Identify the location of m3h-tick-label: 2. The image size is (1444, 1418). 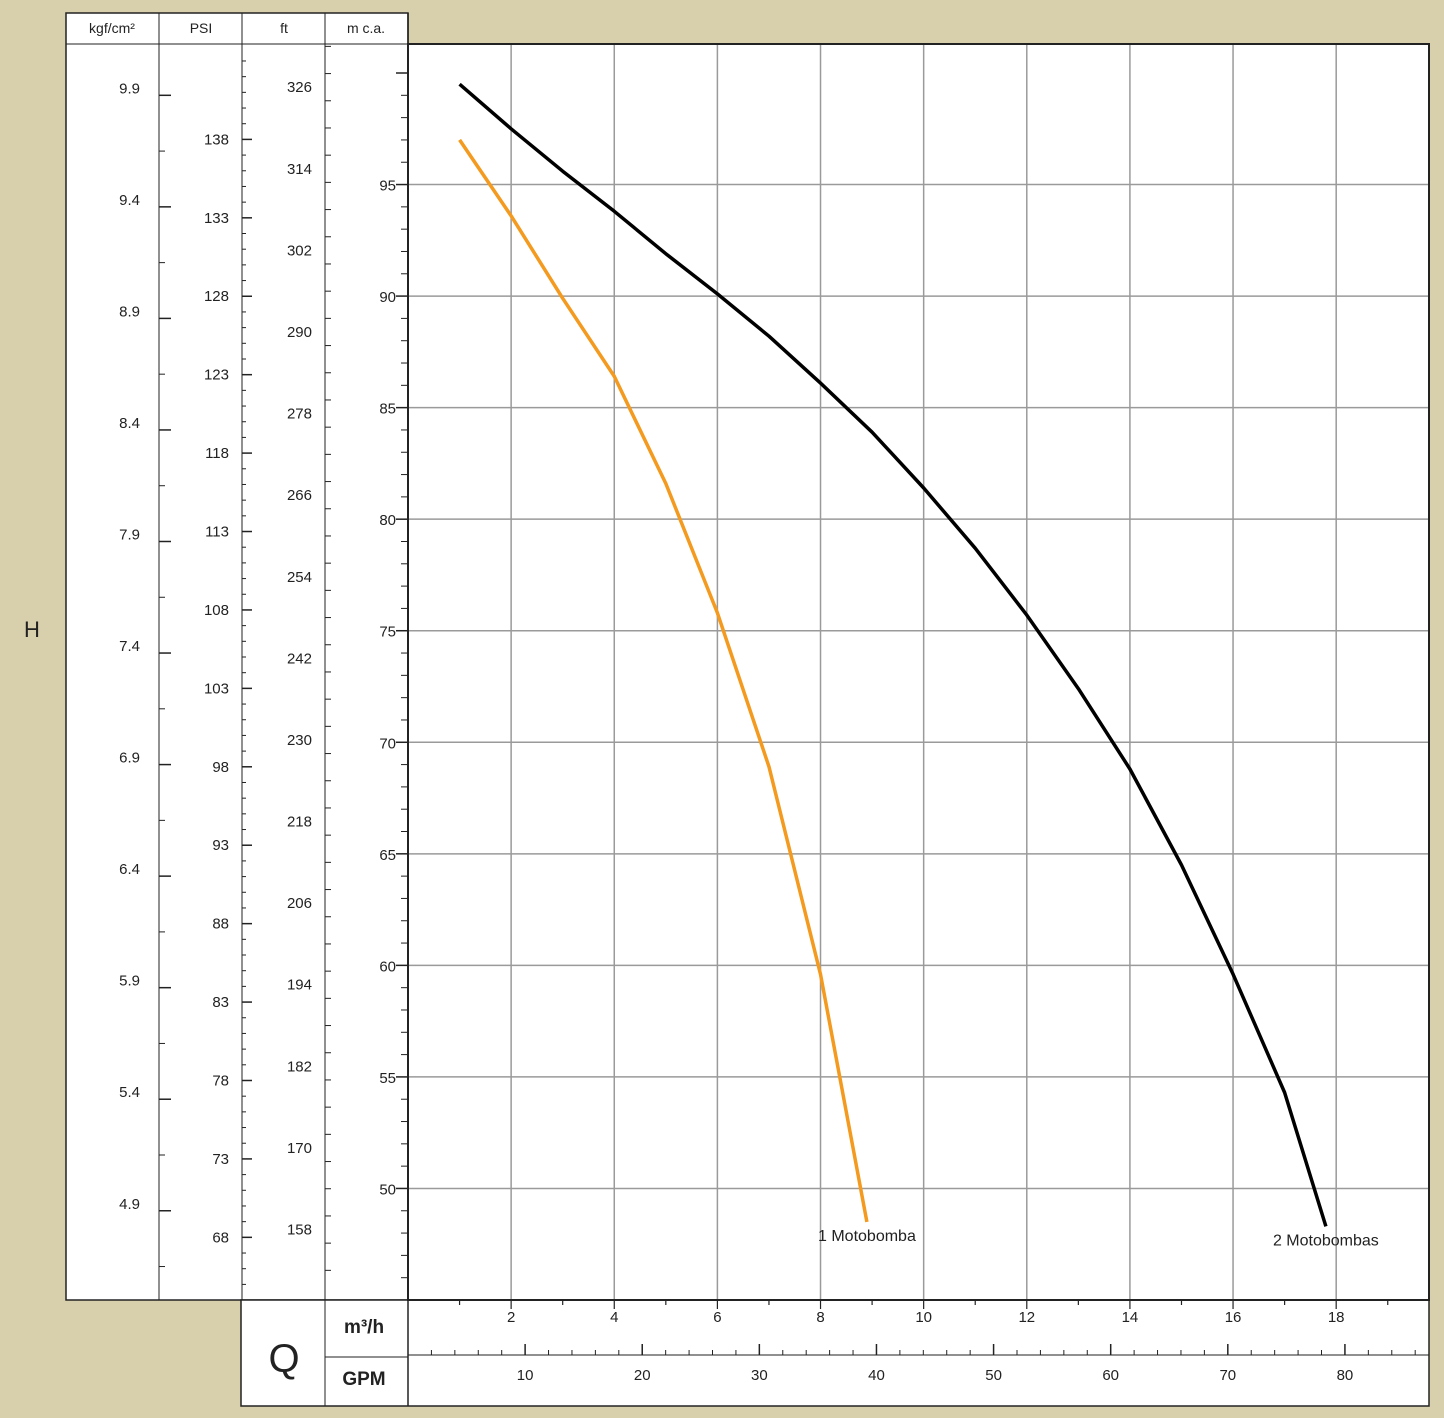
(511, 1317).